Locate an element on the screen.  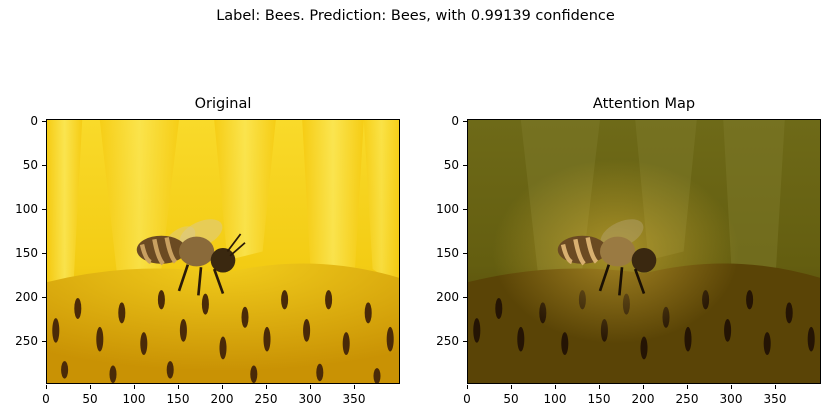
y-tick-left-0: 0 is located at coordinates (24, 121).